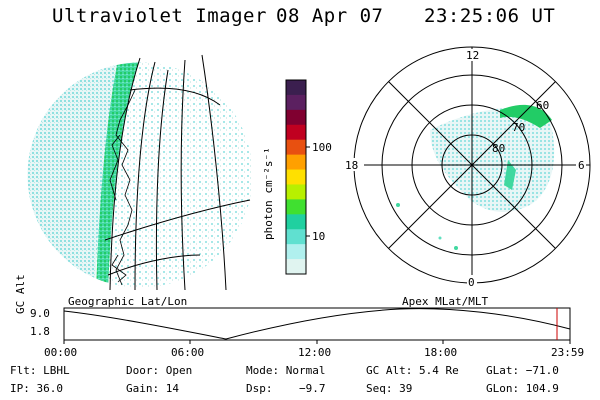  What do you see at coordinates (522, 388) in the screenshot?
I see `info-glon: GLon: 104.9` at bounding box center [522, 388].